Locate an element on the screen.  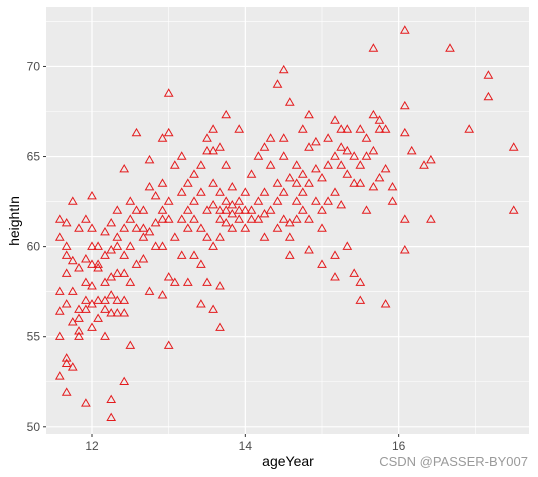
y-tick-label: 55 is located at coordinates (34, 337).